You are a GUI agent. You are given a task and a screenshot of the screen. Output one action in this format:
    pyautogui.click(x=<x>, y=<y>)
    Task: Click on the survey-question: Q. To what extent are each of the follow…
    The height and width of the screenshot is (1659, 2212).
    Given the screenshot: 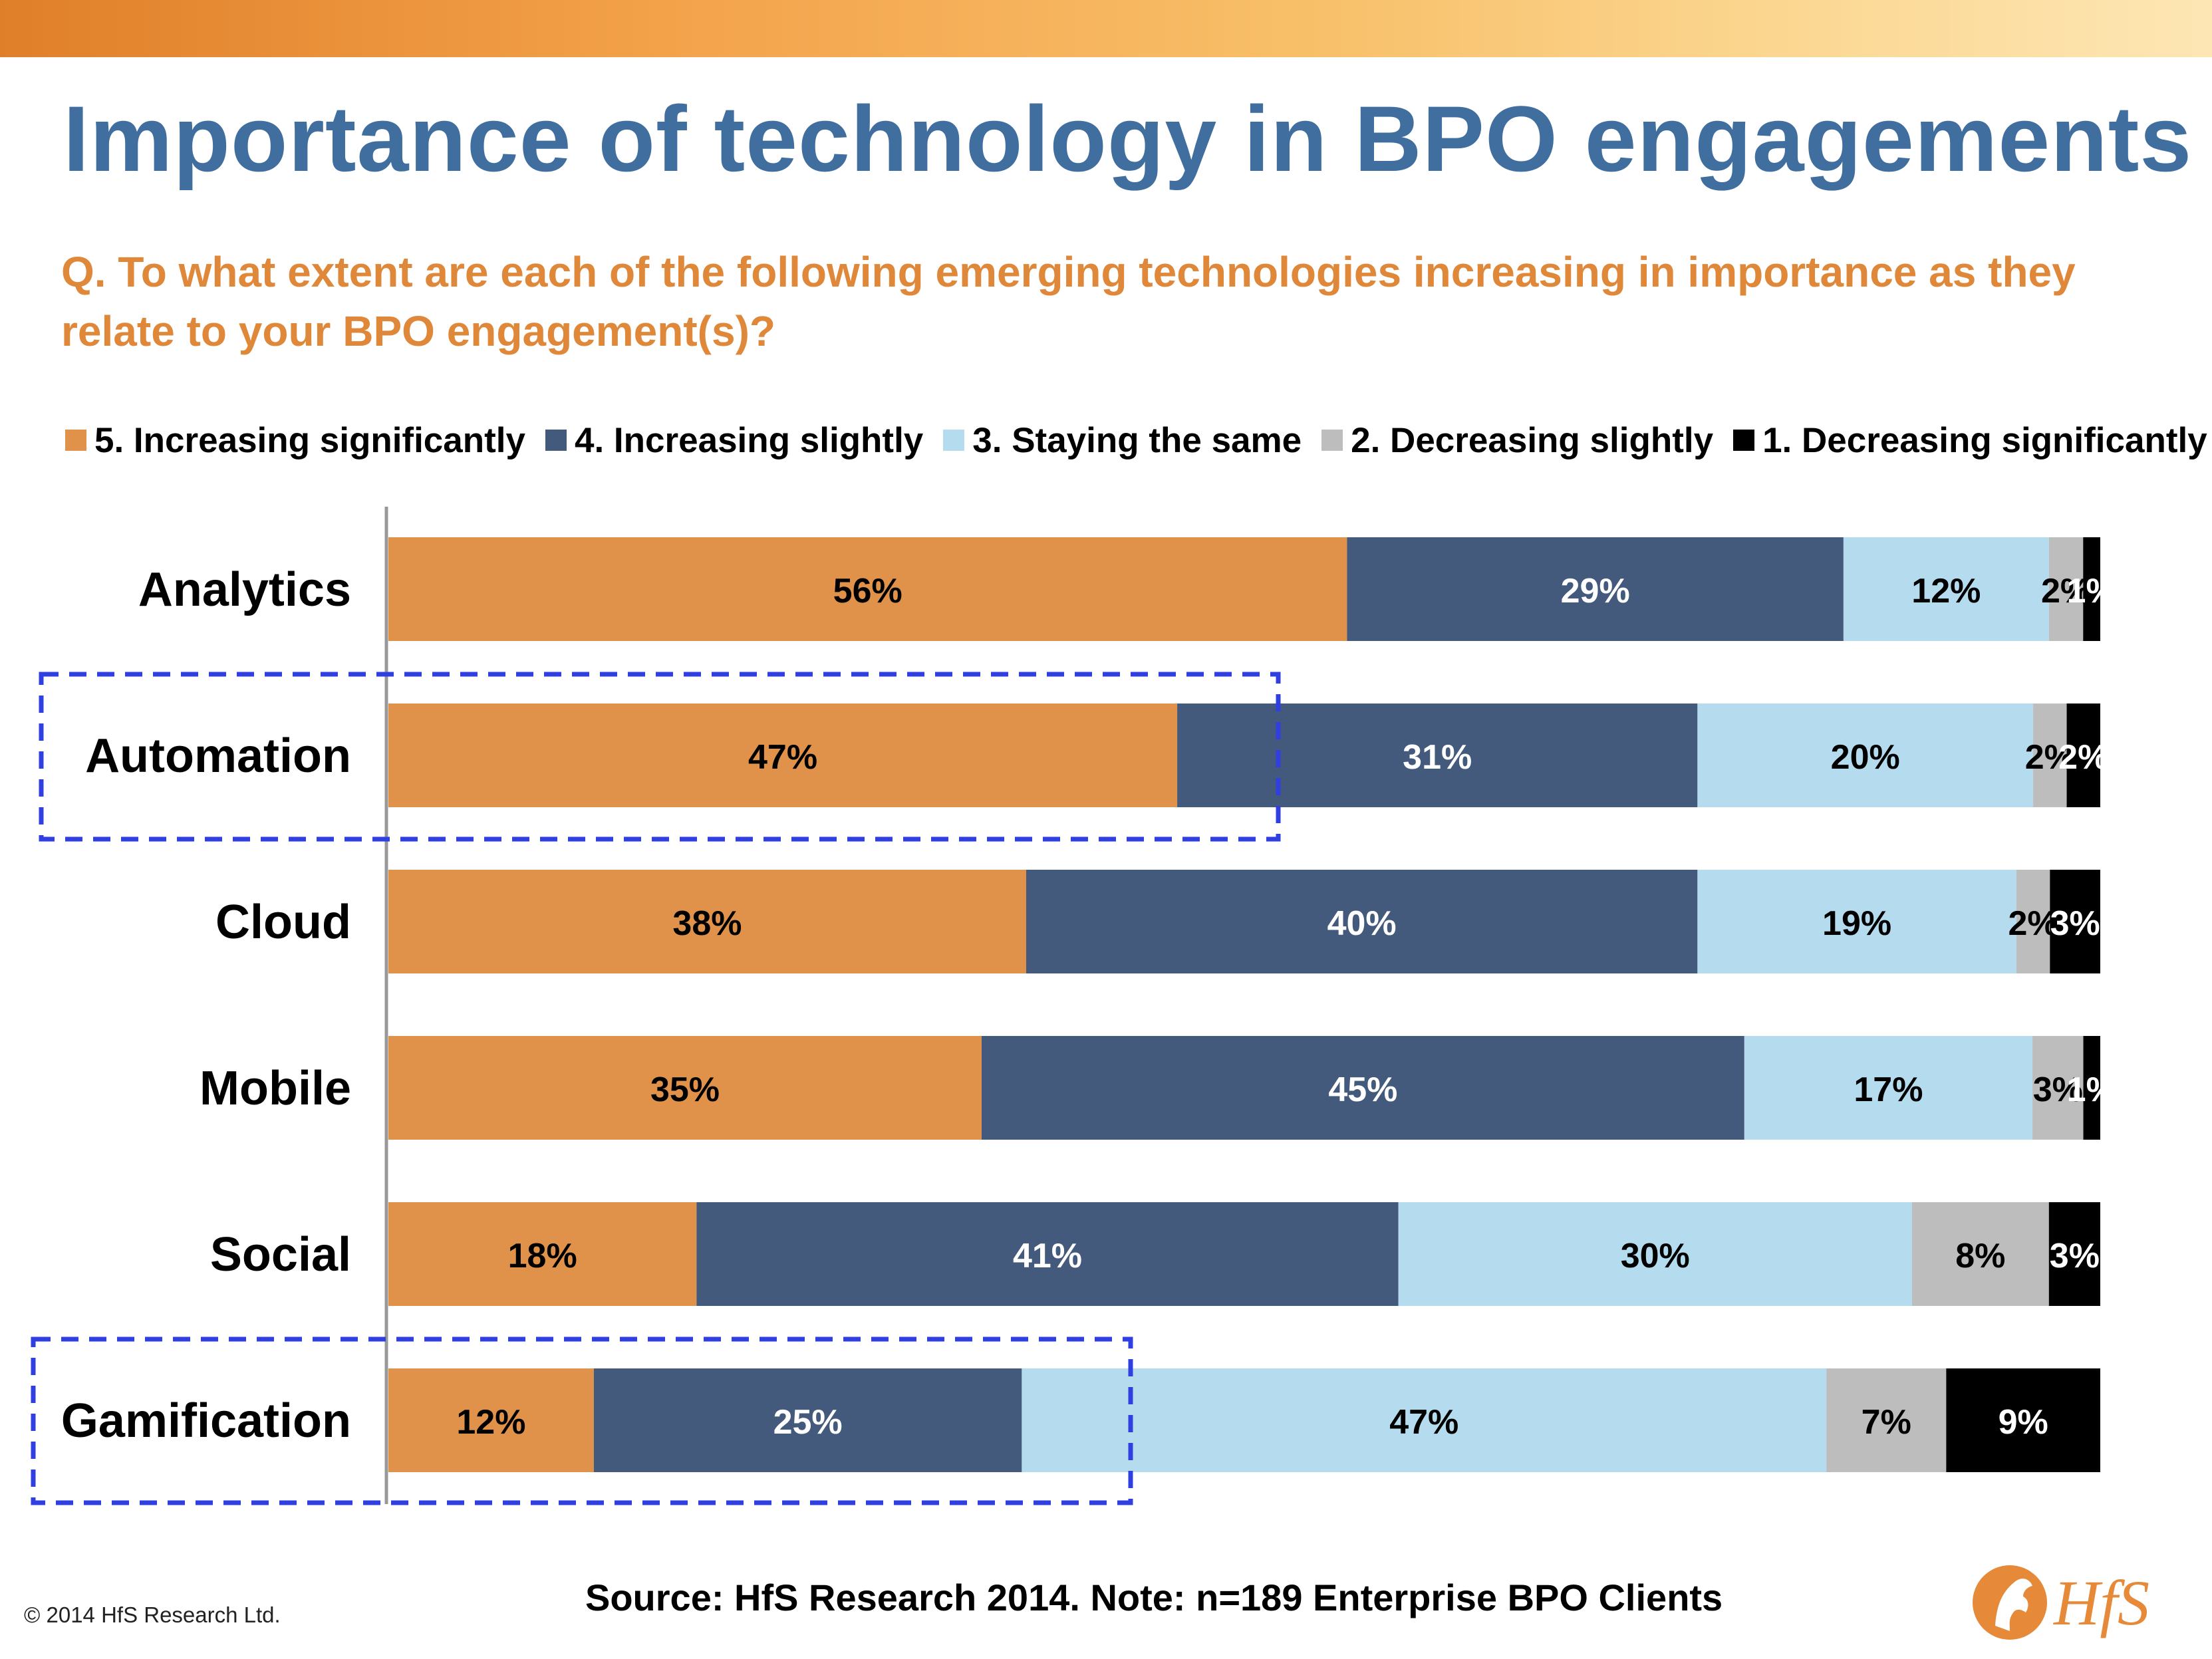 What is the action you would take?
    pyautogui.click(x=1068, y=301)
    